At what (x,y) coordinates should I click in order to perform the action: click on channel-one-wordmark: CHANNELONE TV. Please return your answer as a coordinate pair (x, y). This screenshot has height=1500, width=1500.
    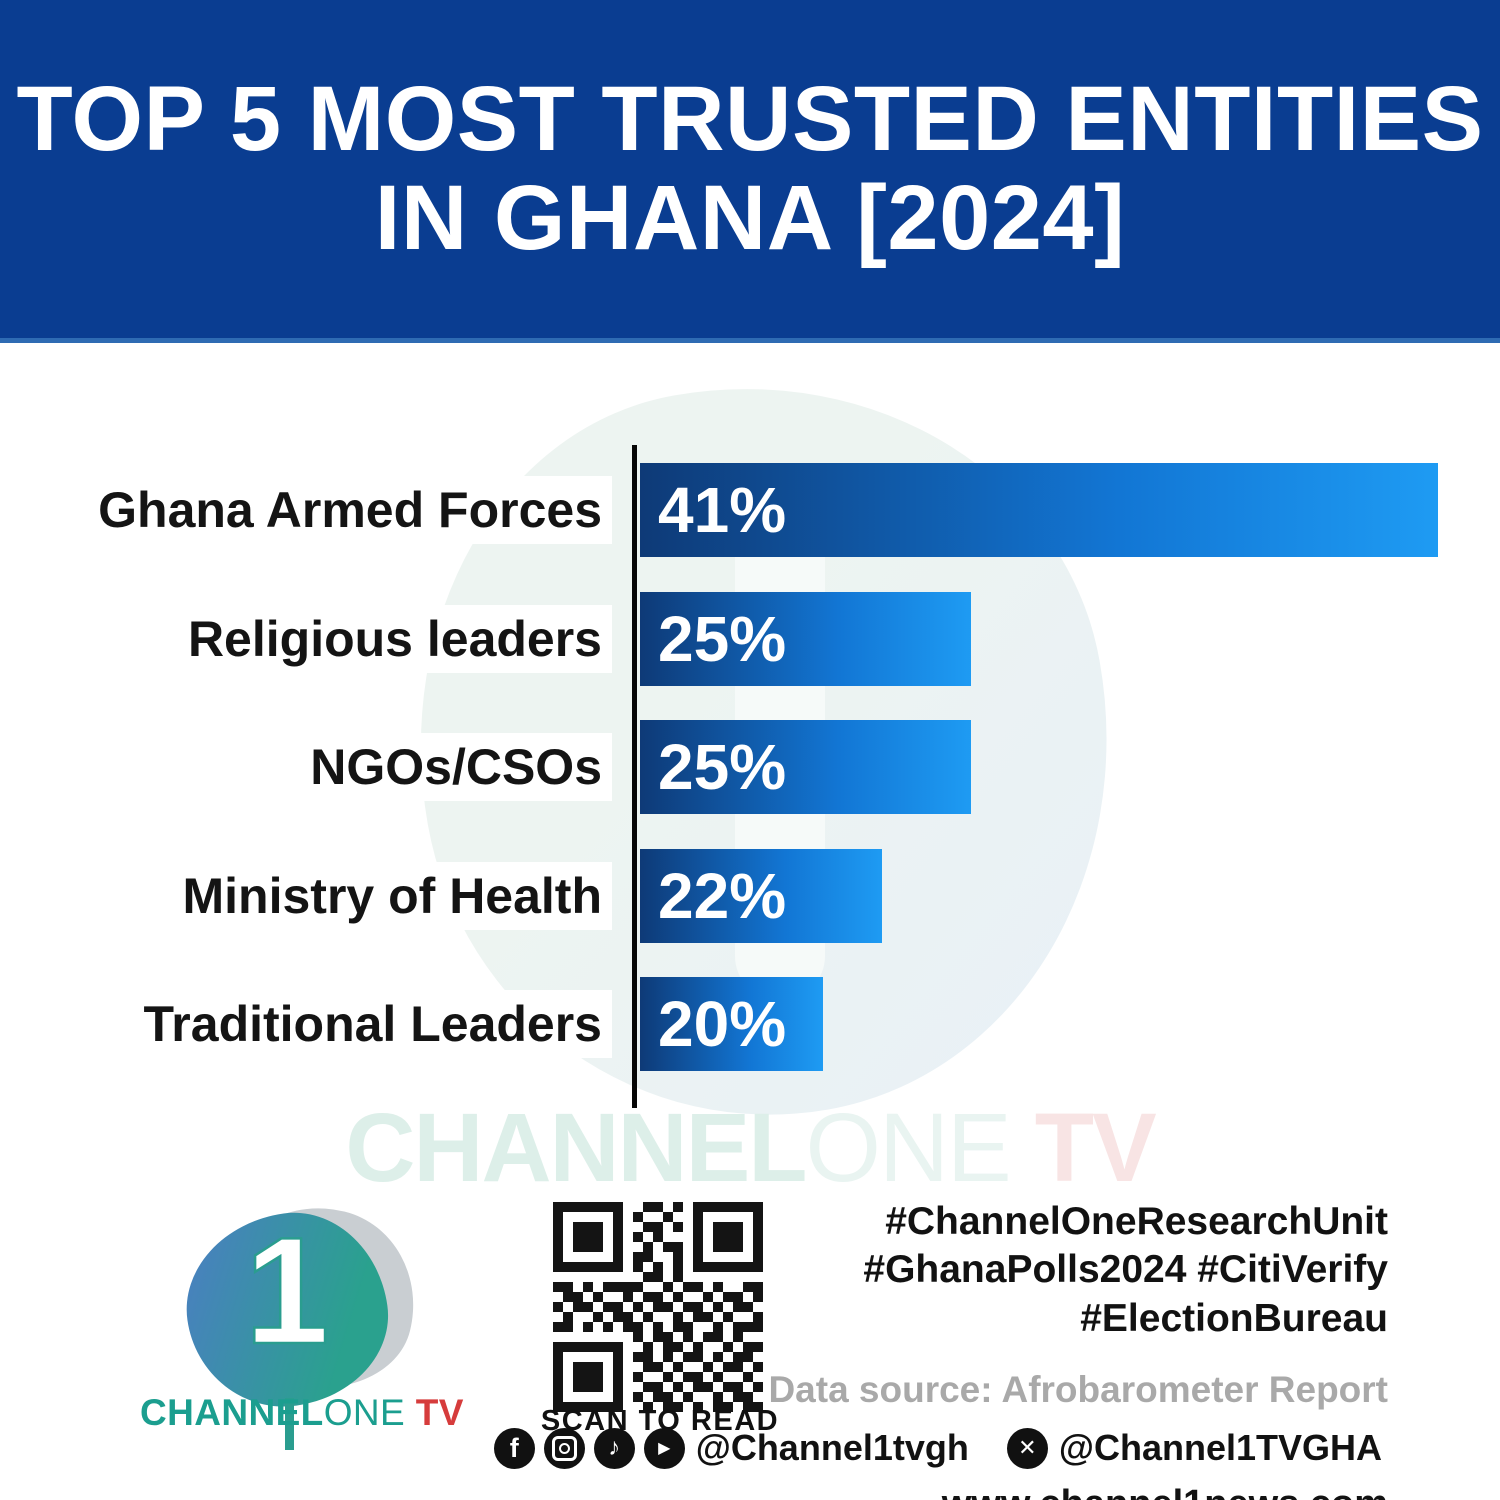
    Looking at the image, I should click on (301, 1413).